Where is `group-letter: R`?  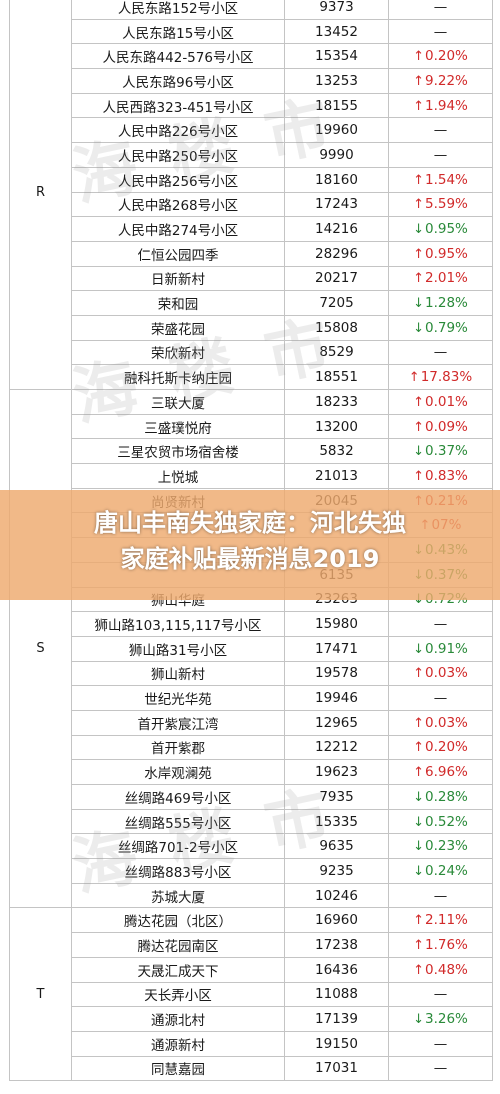 group-letter: R is located at coordinates (40, 195).